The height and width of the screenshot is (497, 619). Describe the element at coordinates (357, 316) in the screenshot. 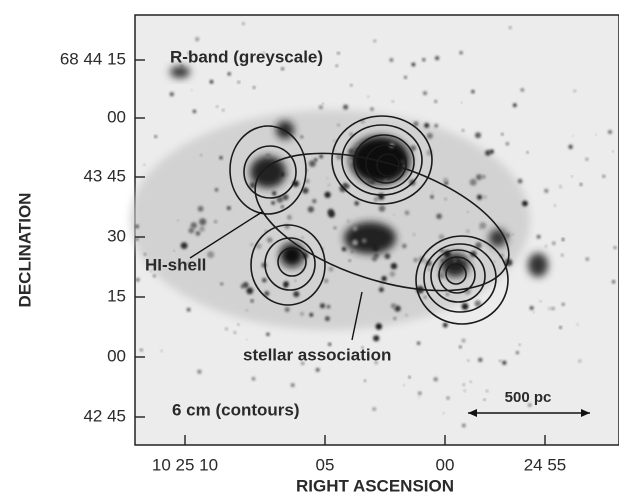

I see `stellar-pointer` at that location.